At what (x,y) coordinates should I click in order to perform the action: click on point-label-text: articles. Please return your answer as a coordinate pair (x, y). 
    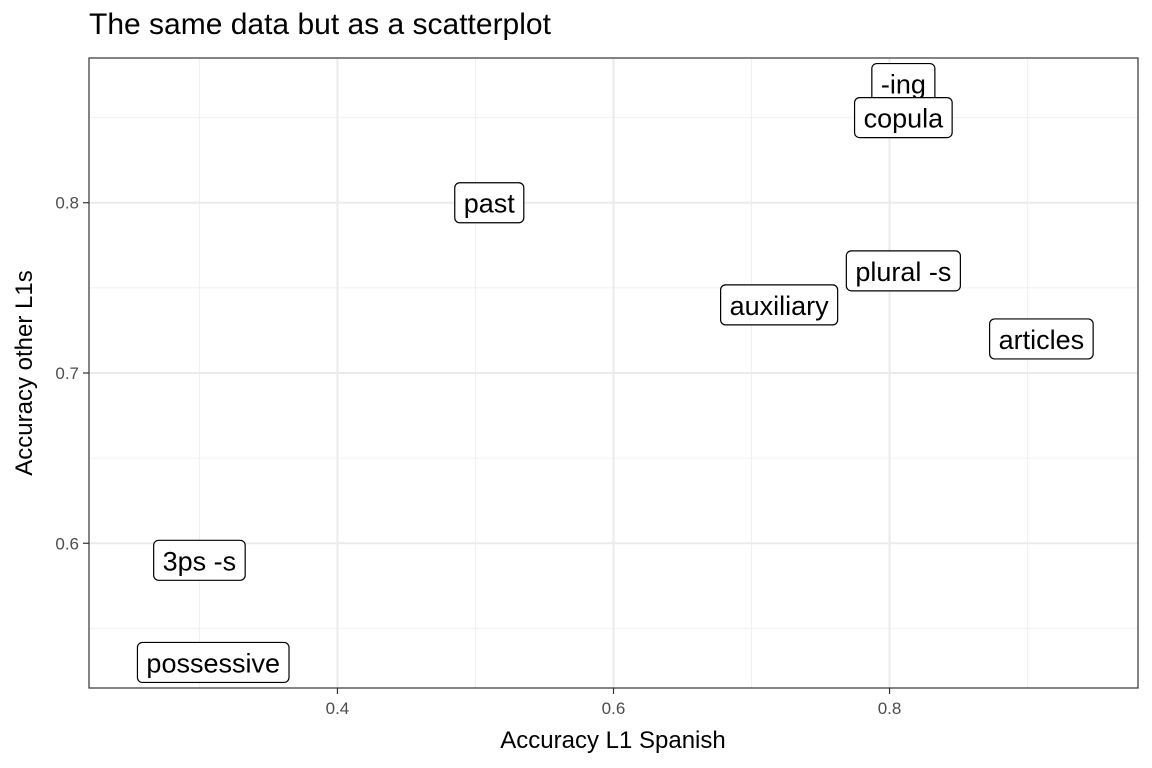
    Looking at the image, I should click on (1042, 340).